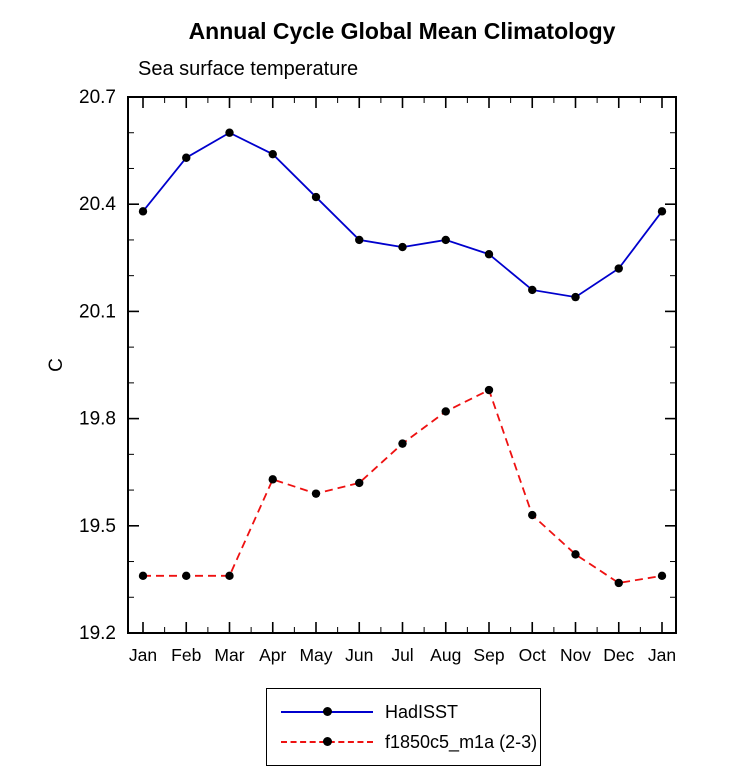 The height and width of the screenshot is (784, 733). What do you see at coordinates (315, 655) in the screenshot?
I see `svg-text: May` at bounding box center [315, 655].